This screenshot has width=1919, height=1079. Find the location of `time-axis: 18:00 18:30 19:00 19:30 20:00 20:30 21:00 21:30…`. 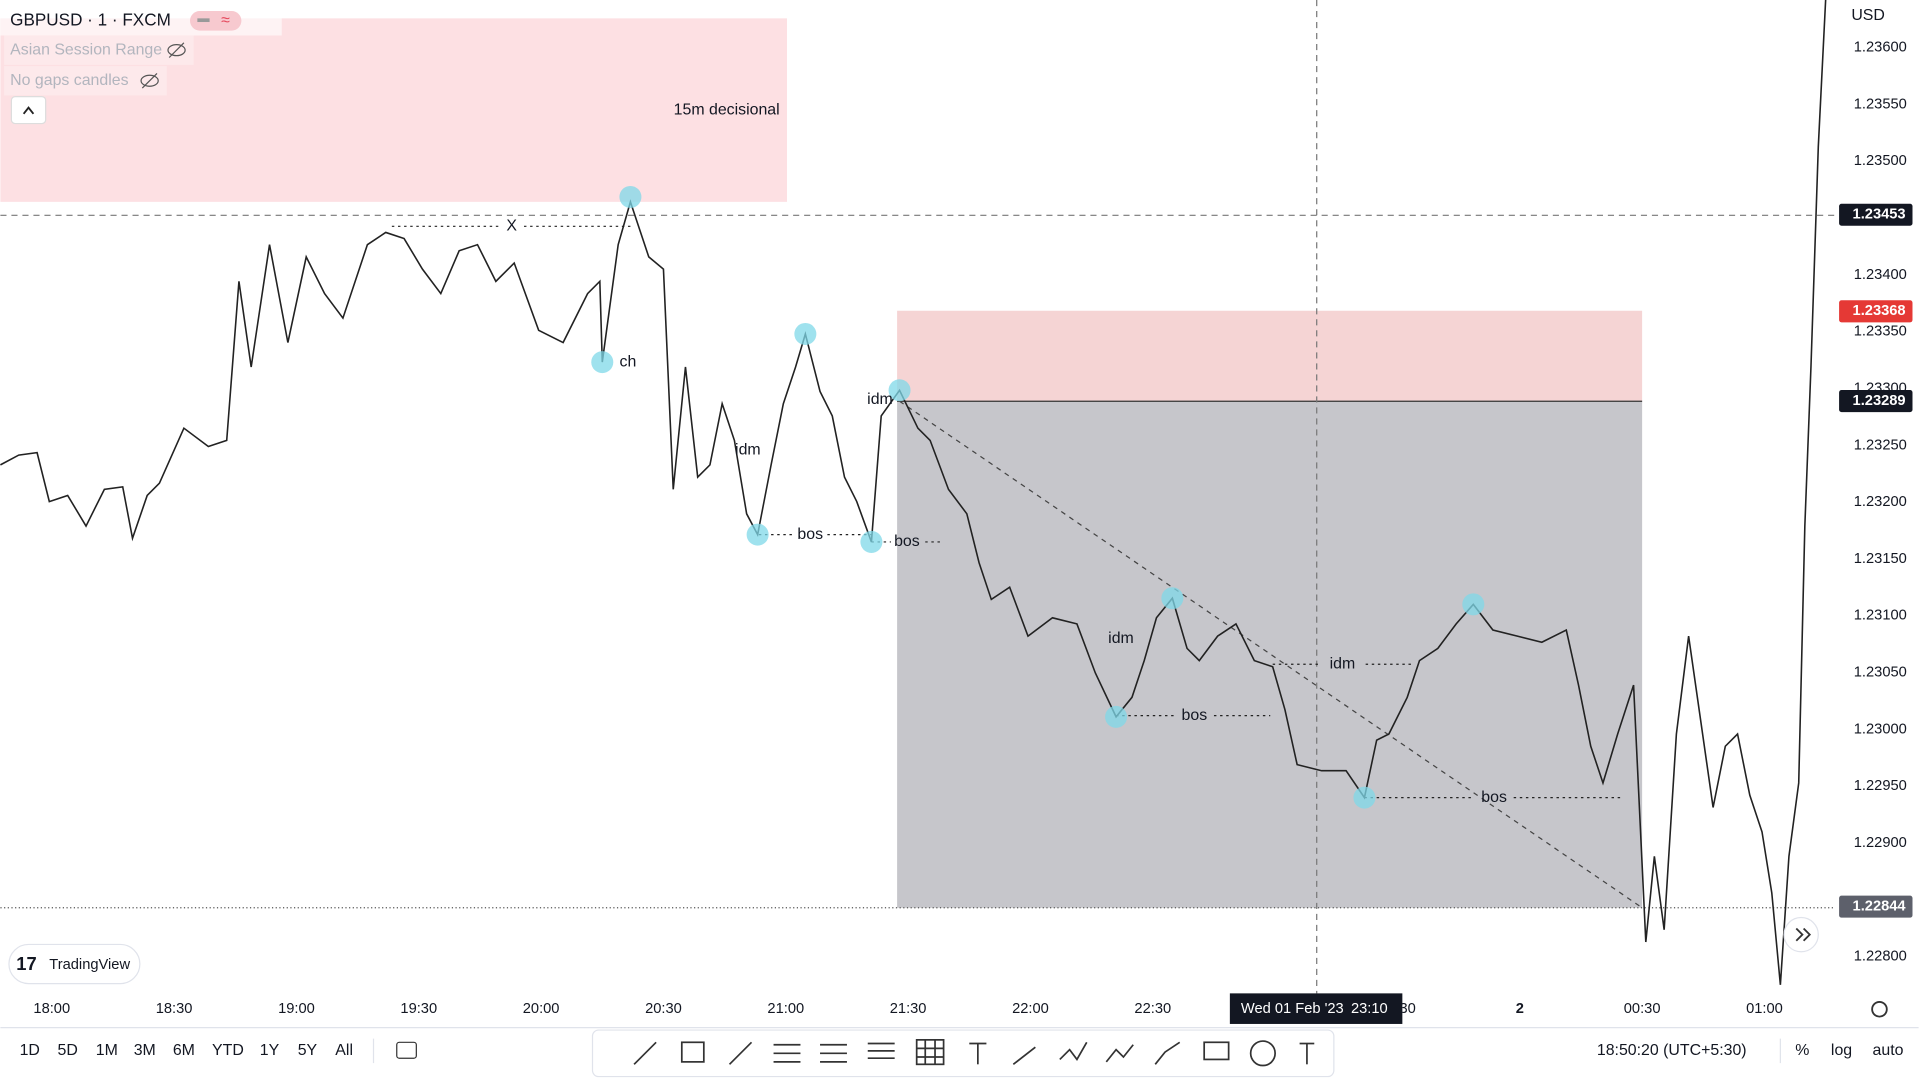

time-axis: 18:00 18:30 19:00 19:30 20:00 20:30 21:00 21:30… is located at coordinates (907, 1009).